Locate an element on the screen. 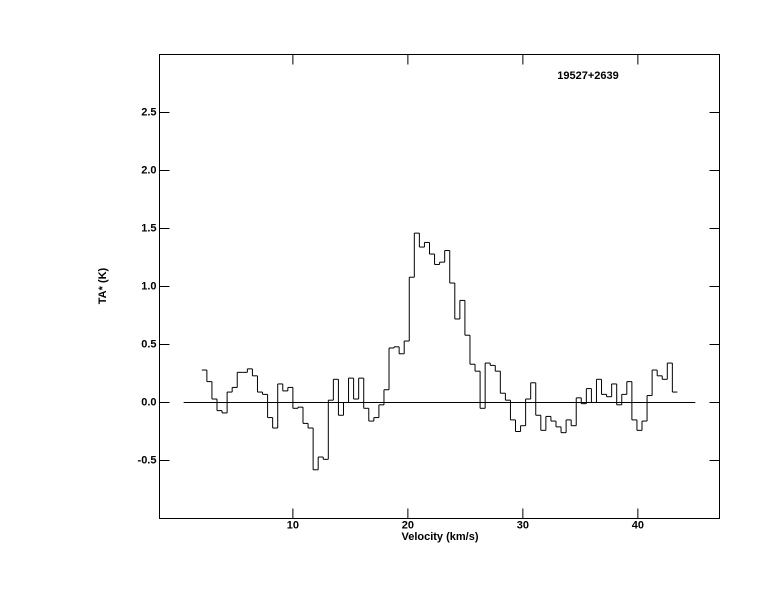  x-tick-label: 20 is located at coordinates (408, 525).